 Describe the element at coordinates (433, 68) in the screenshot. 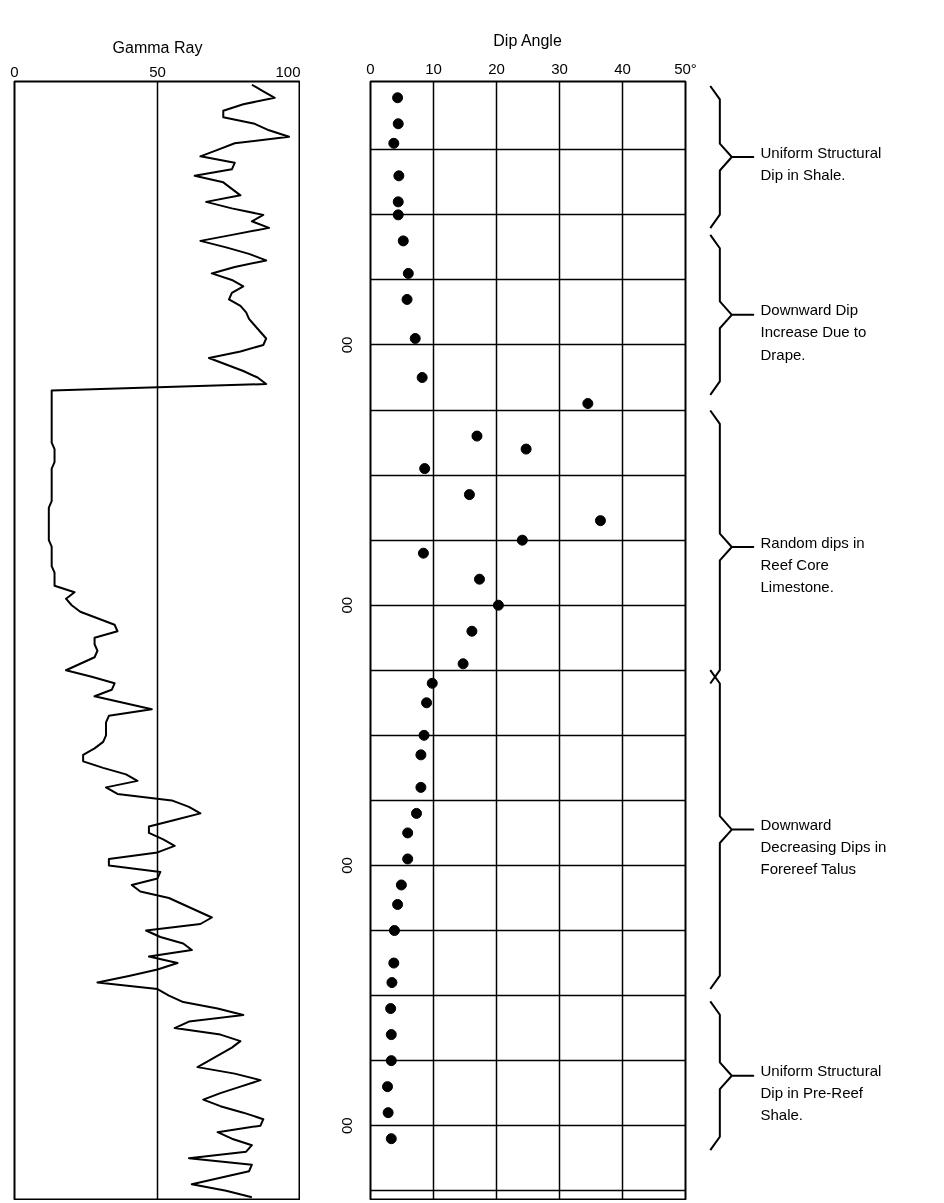

I see `x-tick-label: 10` at that location.